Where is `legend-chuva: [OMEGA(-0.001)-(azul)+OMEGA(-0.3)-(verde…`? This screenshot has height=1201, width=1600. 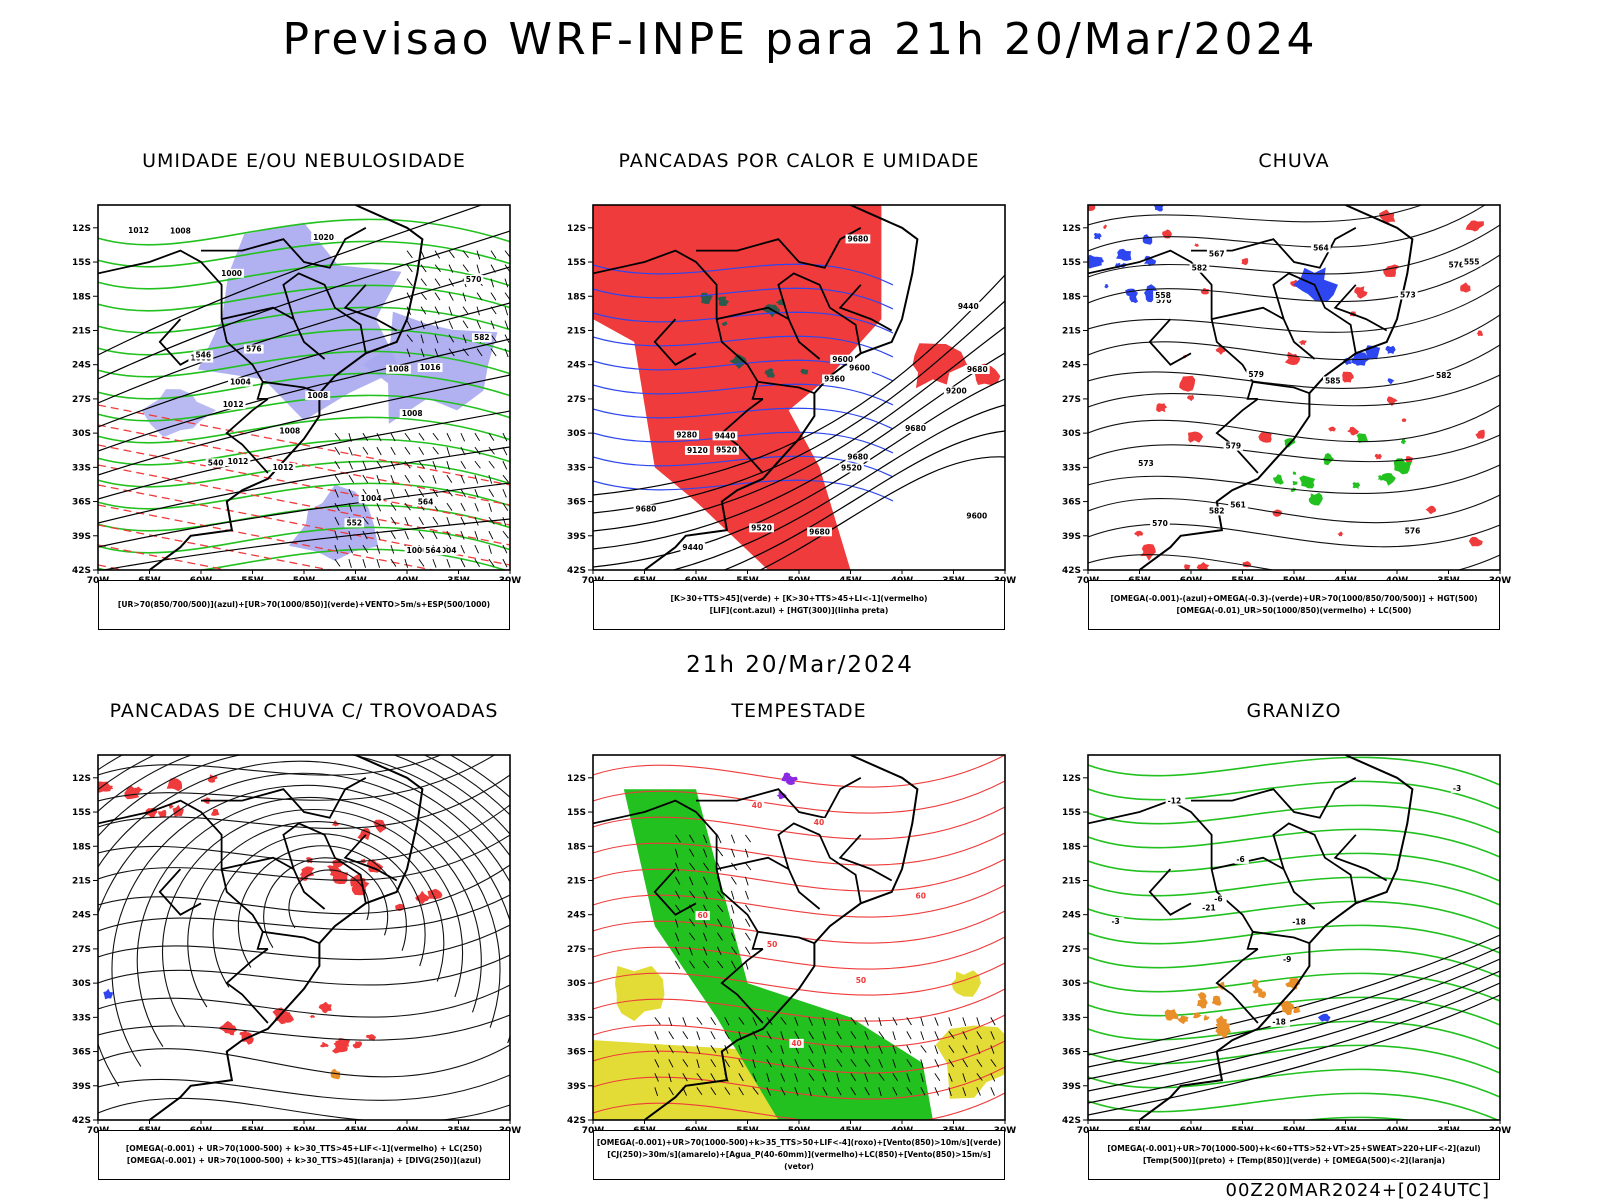
legend-chuva: [OMEGA(-0.001)-(azul)+OMEGA(-0.3)-(verde… is located at coordinates (1294, 605).